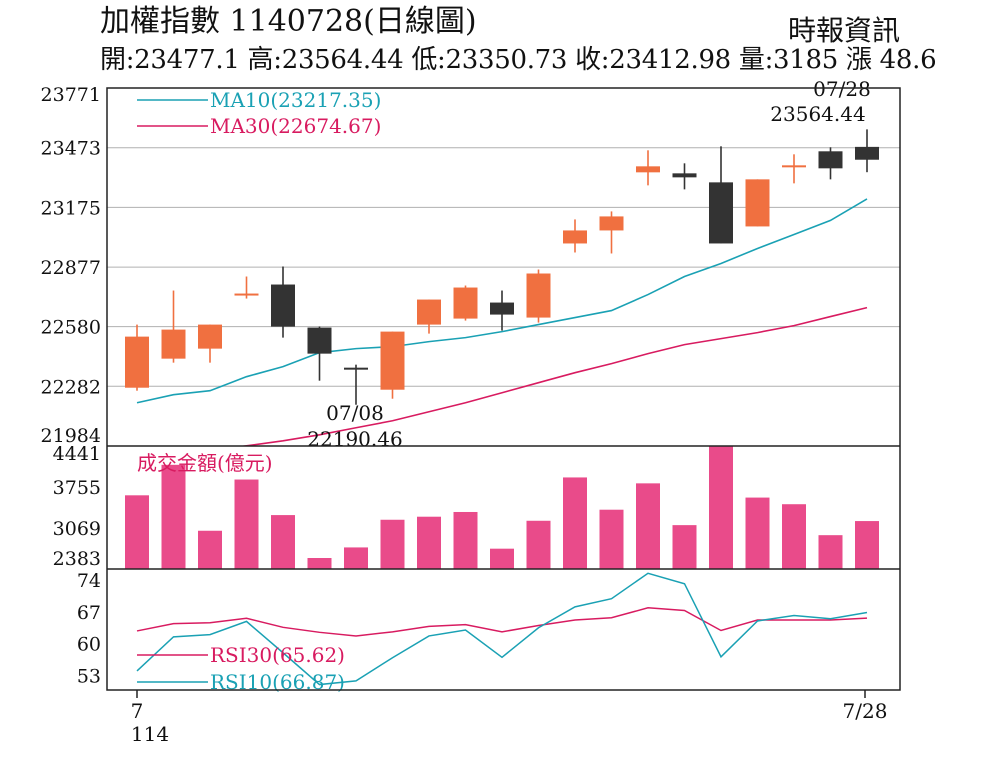  What do you see at coordinates (355, 413) in the screenshot?
I see `annotation-date: 07/08` at bounding box center [355, 413].